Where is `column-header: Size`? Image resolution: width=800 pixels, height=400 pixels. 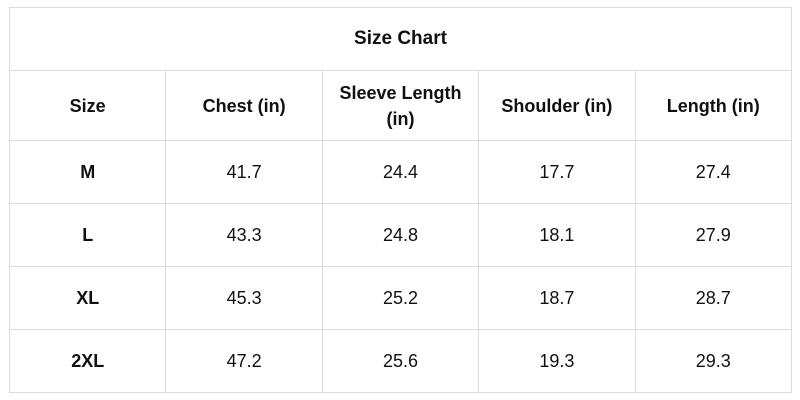 column-header: Size is located at coordinates (87, 105).